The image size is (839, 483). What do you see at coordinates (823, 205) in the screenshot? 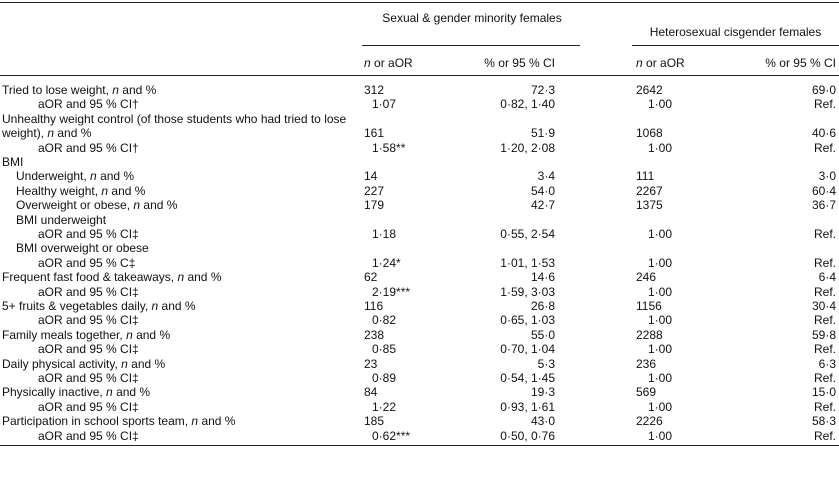
I see `table-cell: 36·7` at bounding box center [823, 205].